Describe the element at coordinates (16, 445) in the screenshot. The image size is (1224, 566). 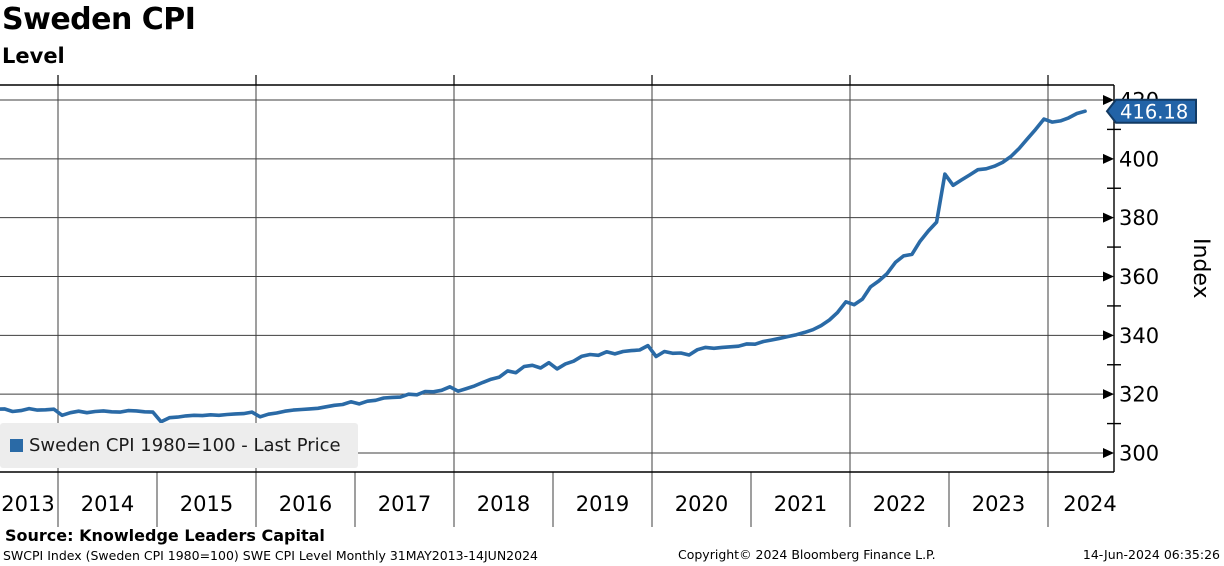
I see `legend-marker-icon` at that location.